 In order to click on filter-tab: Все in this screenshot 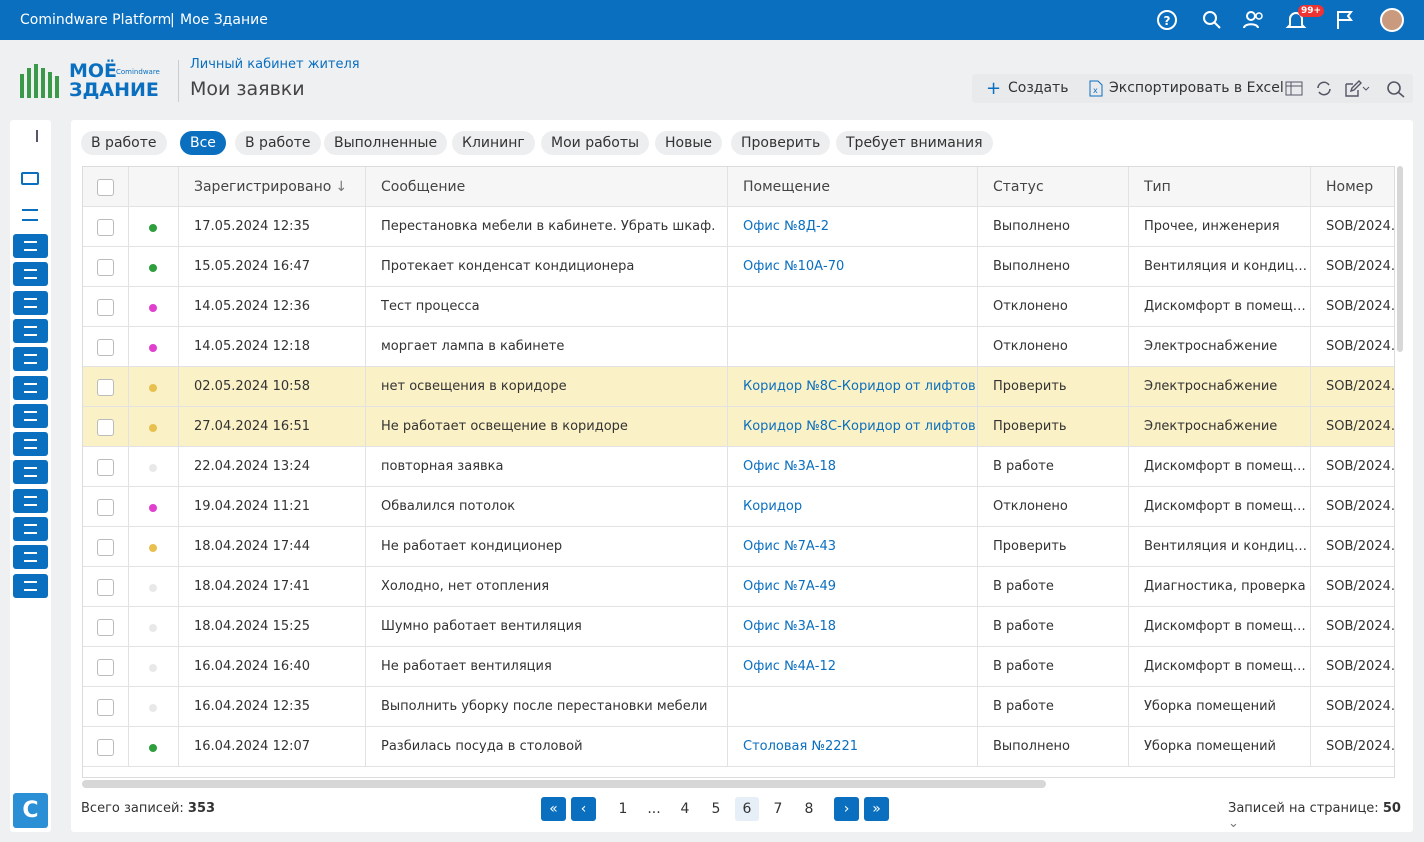, I will do `click(203, 143)`.